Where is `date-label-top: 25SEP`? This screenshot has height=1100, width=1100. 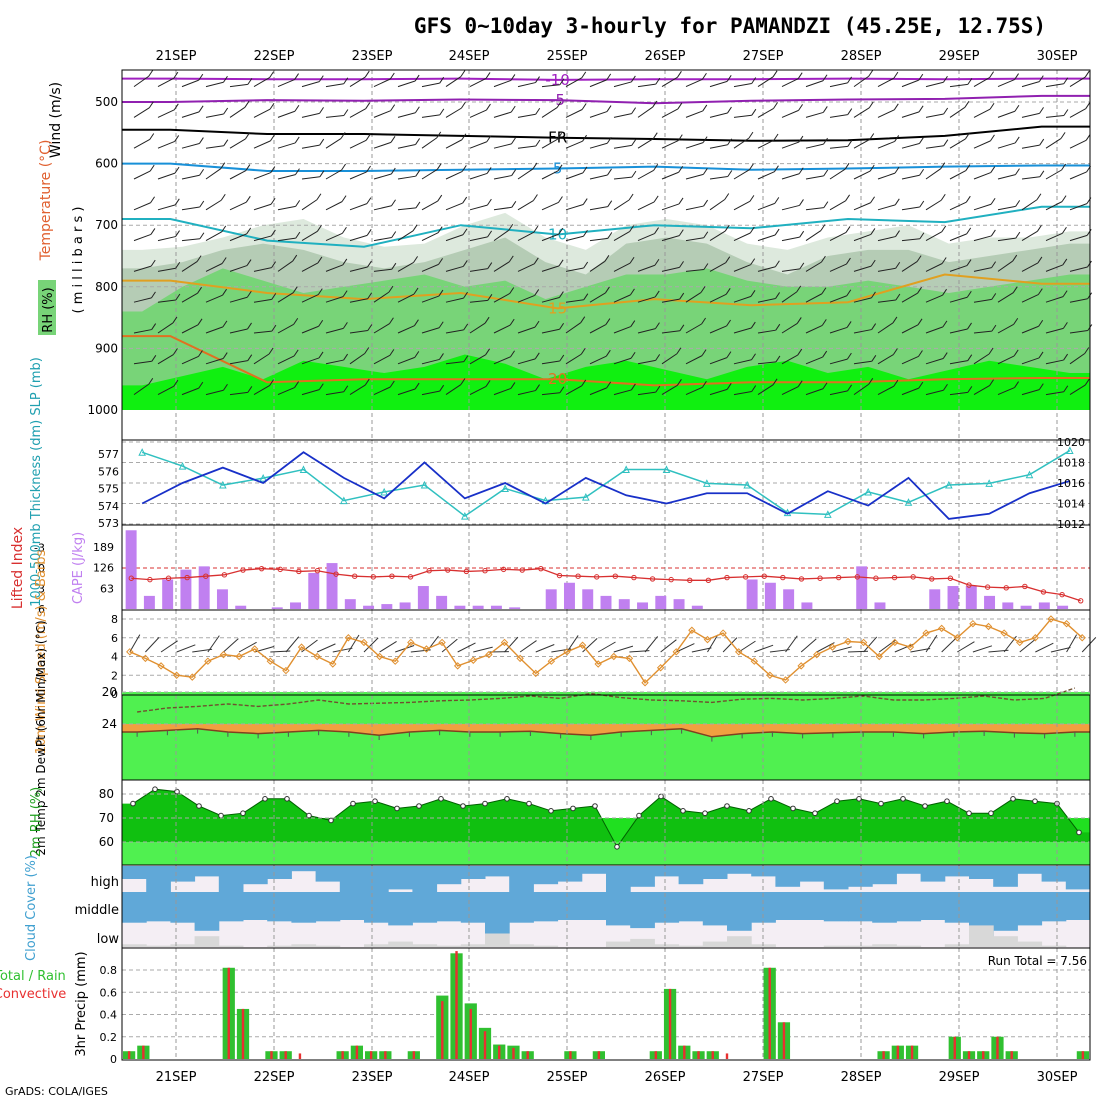 date-label-top: 25SEP is located at coordinates (567, 56).